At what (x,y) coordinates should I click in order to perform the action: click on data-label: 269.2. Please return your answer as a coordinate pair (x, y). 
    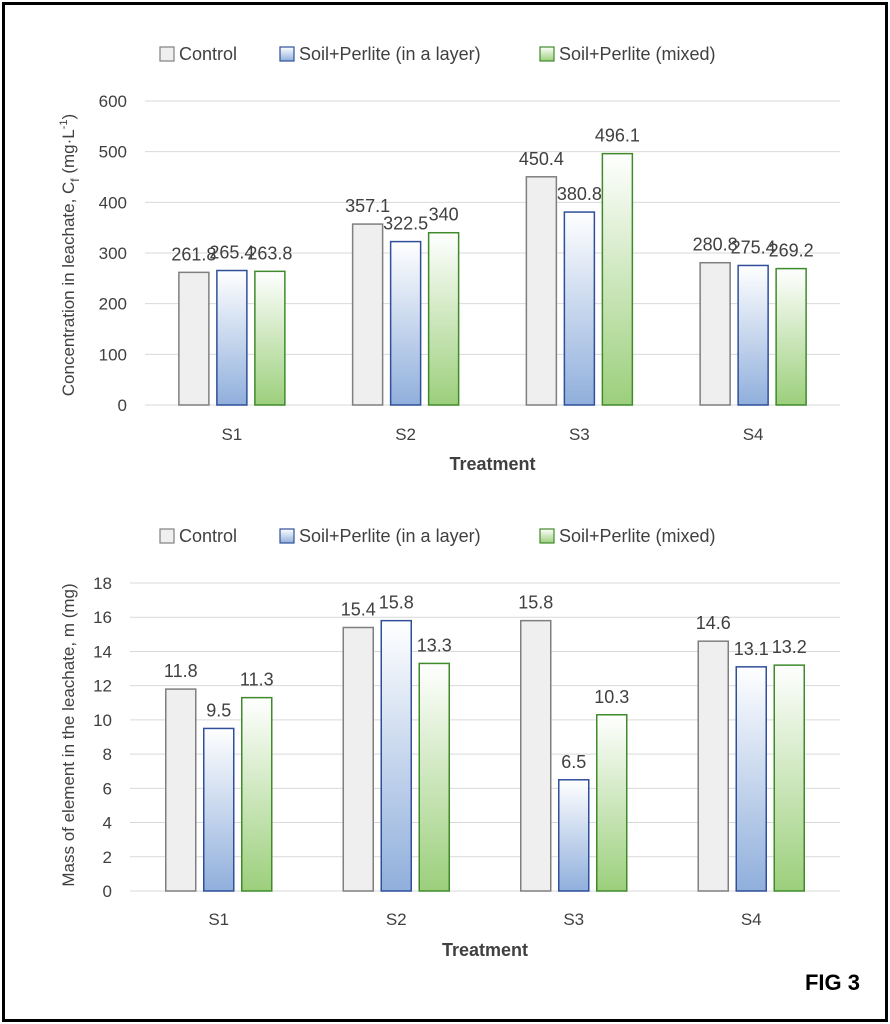
    Looking at the image, I should click on (791, 251).